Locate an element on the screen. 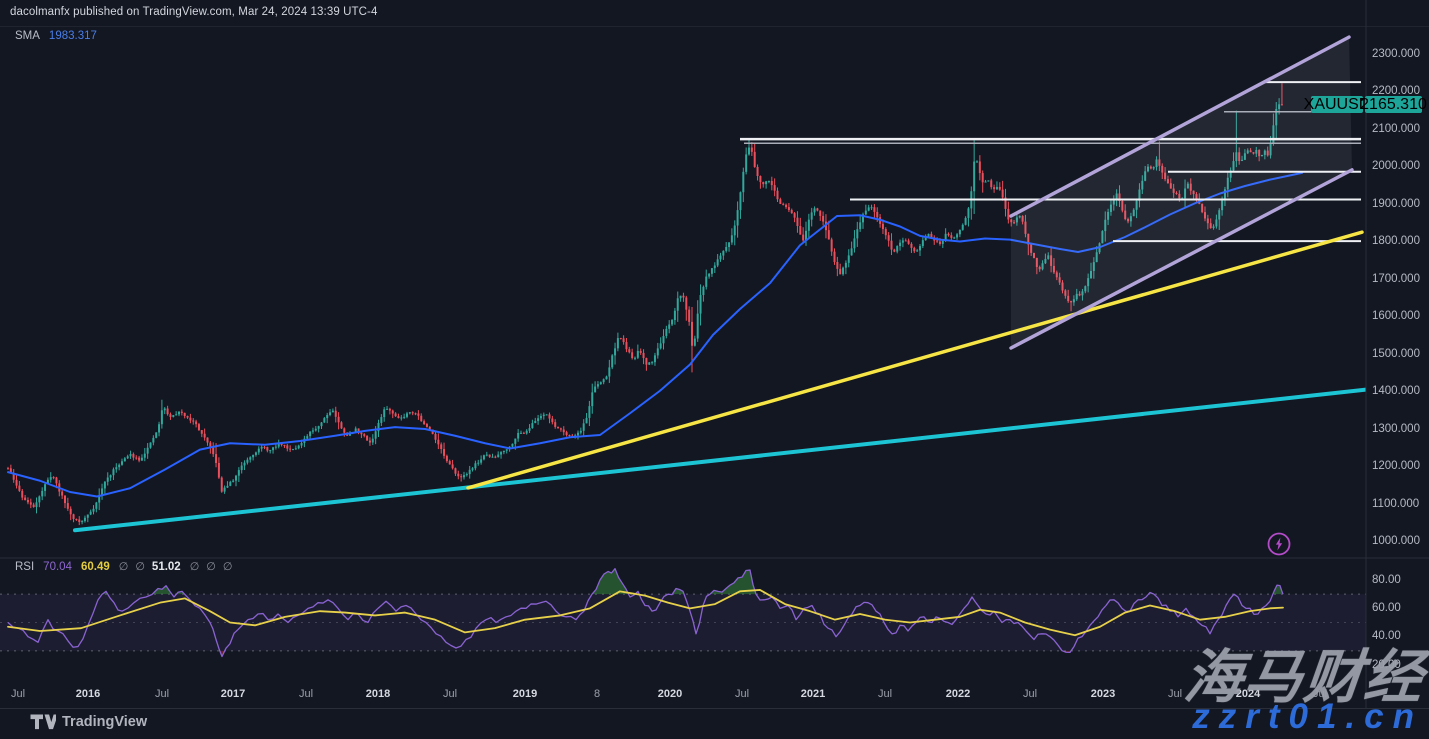 This screenshot has height=739, width=1429. channel-fill is located at coordinates (1181, 192).